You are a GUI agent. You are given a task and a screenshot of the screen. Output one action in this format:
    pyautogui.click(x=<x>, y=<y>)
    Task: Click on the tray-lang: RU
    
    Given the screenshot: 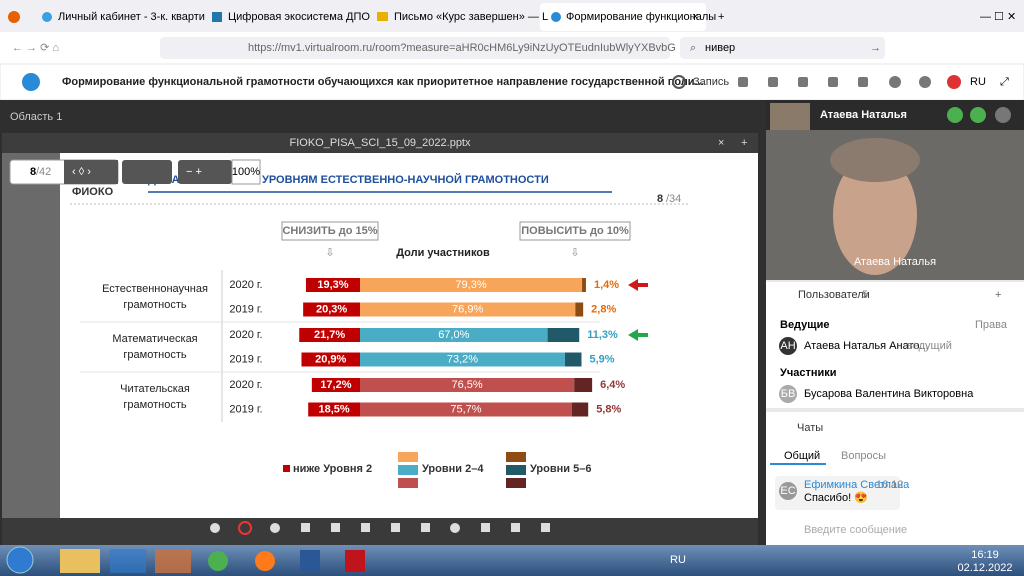 What is the action you would take?
    pyautogui.click(x=678, y=560)
    